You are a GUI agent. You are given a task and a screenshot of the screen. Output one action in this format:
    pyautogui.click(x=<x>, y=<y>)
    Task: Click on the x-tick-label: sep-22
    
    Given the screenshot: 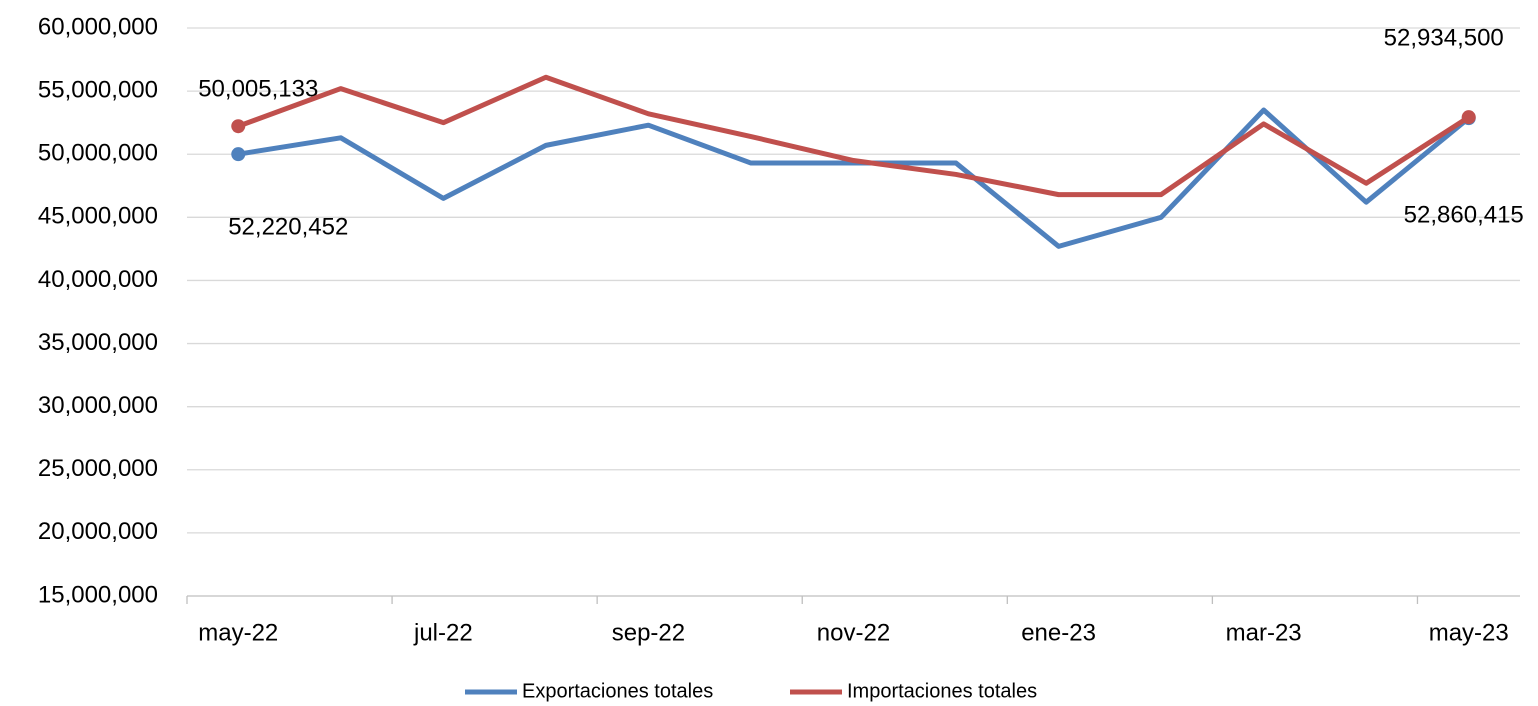 What is the action you would take?
    pyautogui.click(x=648, y=632)
    